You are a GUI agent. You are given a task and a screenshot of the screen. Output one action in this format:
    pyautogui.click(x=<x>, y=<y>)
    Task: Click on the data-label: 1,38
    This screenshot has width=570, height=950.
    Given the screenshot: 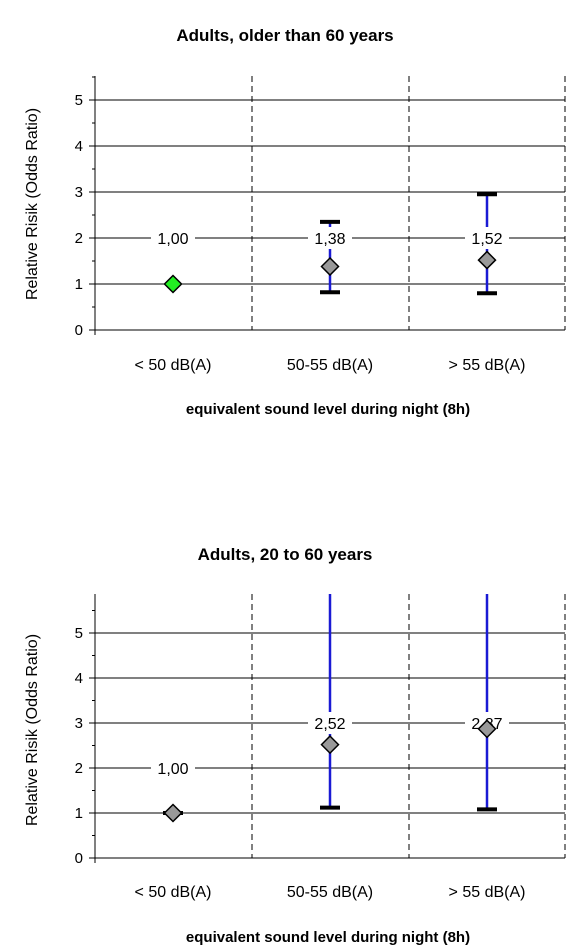 What is the action you would take?
    pyautogui.click(x=329, y=239)
    